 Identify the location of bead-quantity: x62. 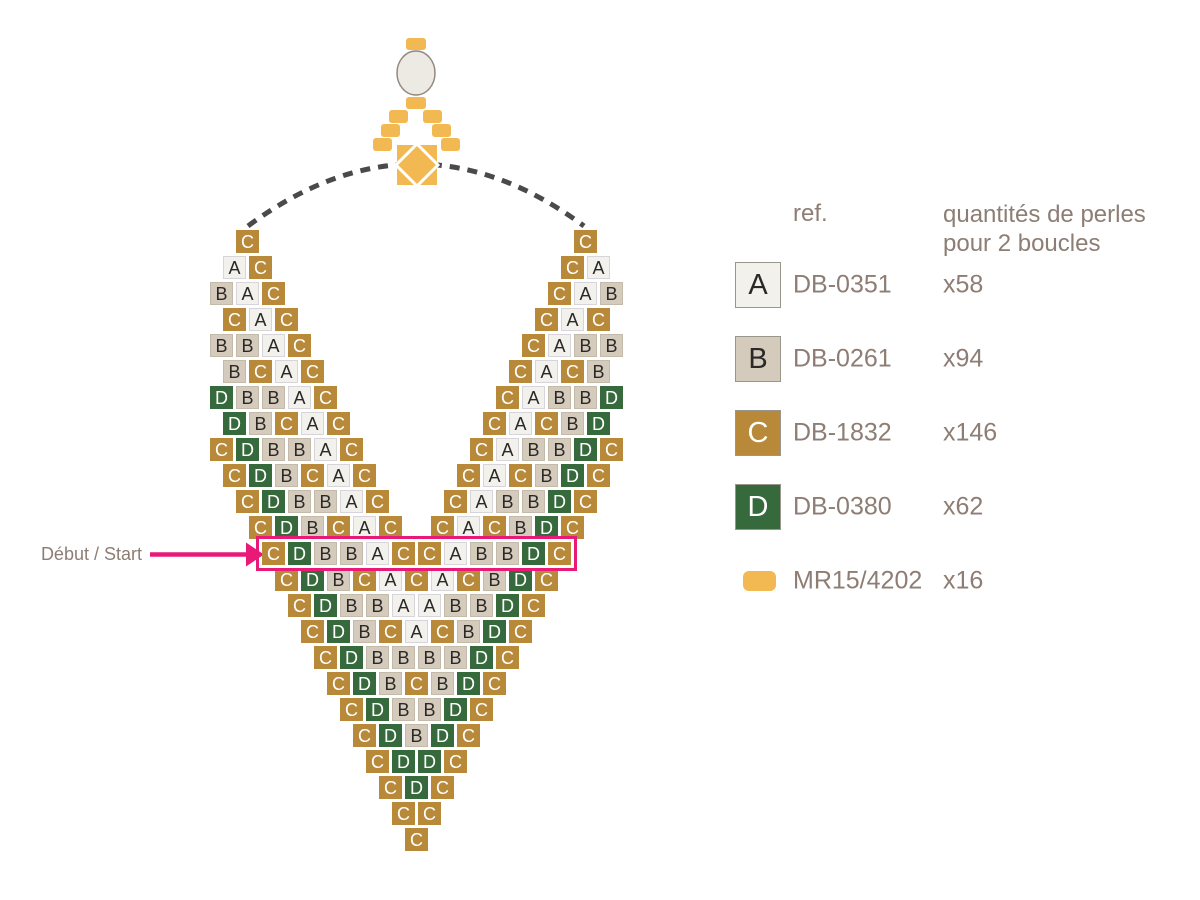
(963, 506).